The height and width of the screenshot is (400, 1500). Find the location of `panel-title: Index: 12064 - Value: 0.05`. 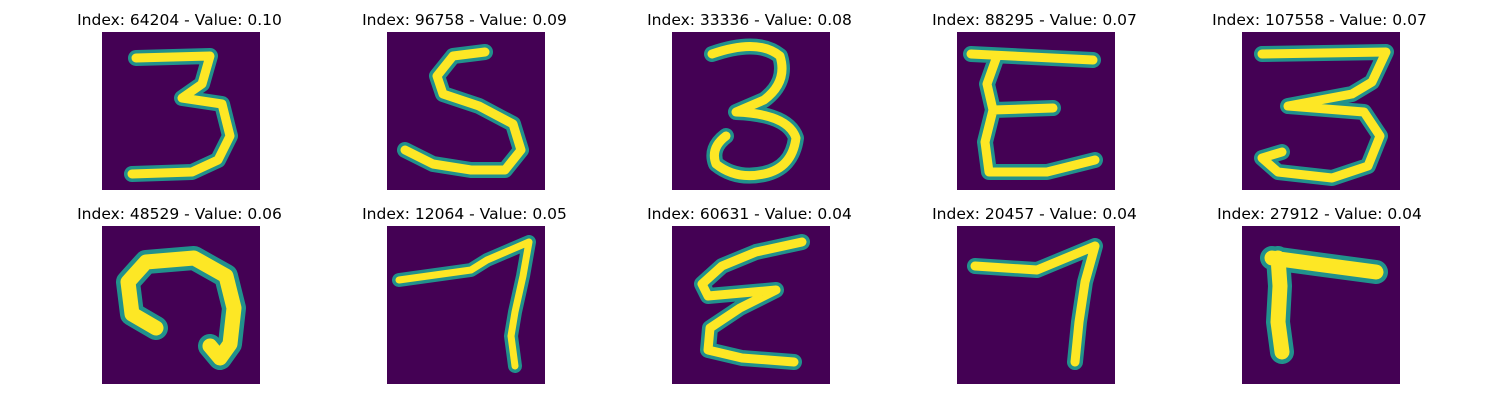

panel-title: Index: 12064 - Value: 0.05 is located at coordinates (464, 214).